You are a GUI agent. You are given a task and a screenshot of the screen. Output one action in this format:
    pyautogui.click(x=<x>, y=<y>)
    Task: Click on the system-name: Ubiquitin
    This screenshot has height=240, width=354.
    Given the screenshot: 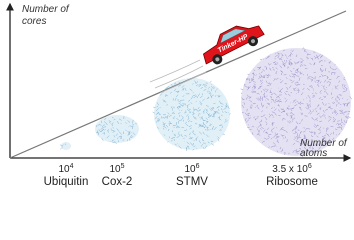 What is the action you would take?
    pyautogui.click(x=66, y=182)
    